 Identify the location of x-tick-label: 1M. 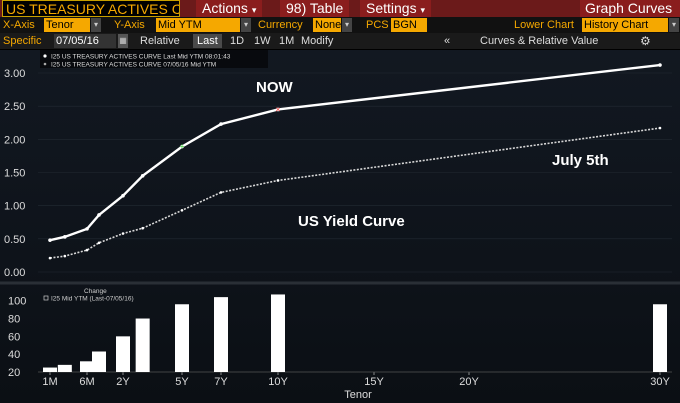
(49, 382).